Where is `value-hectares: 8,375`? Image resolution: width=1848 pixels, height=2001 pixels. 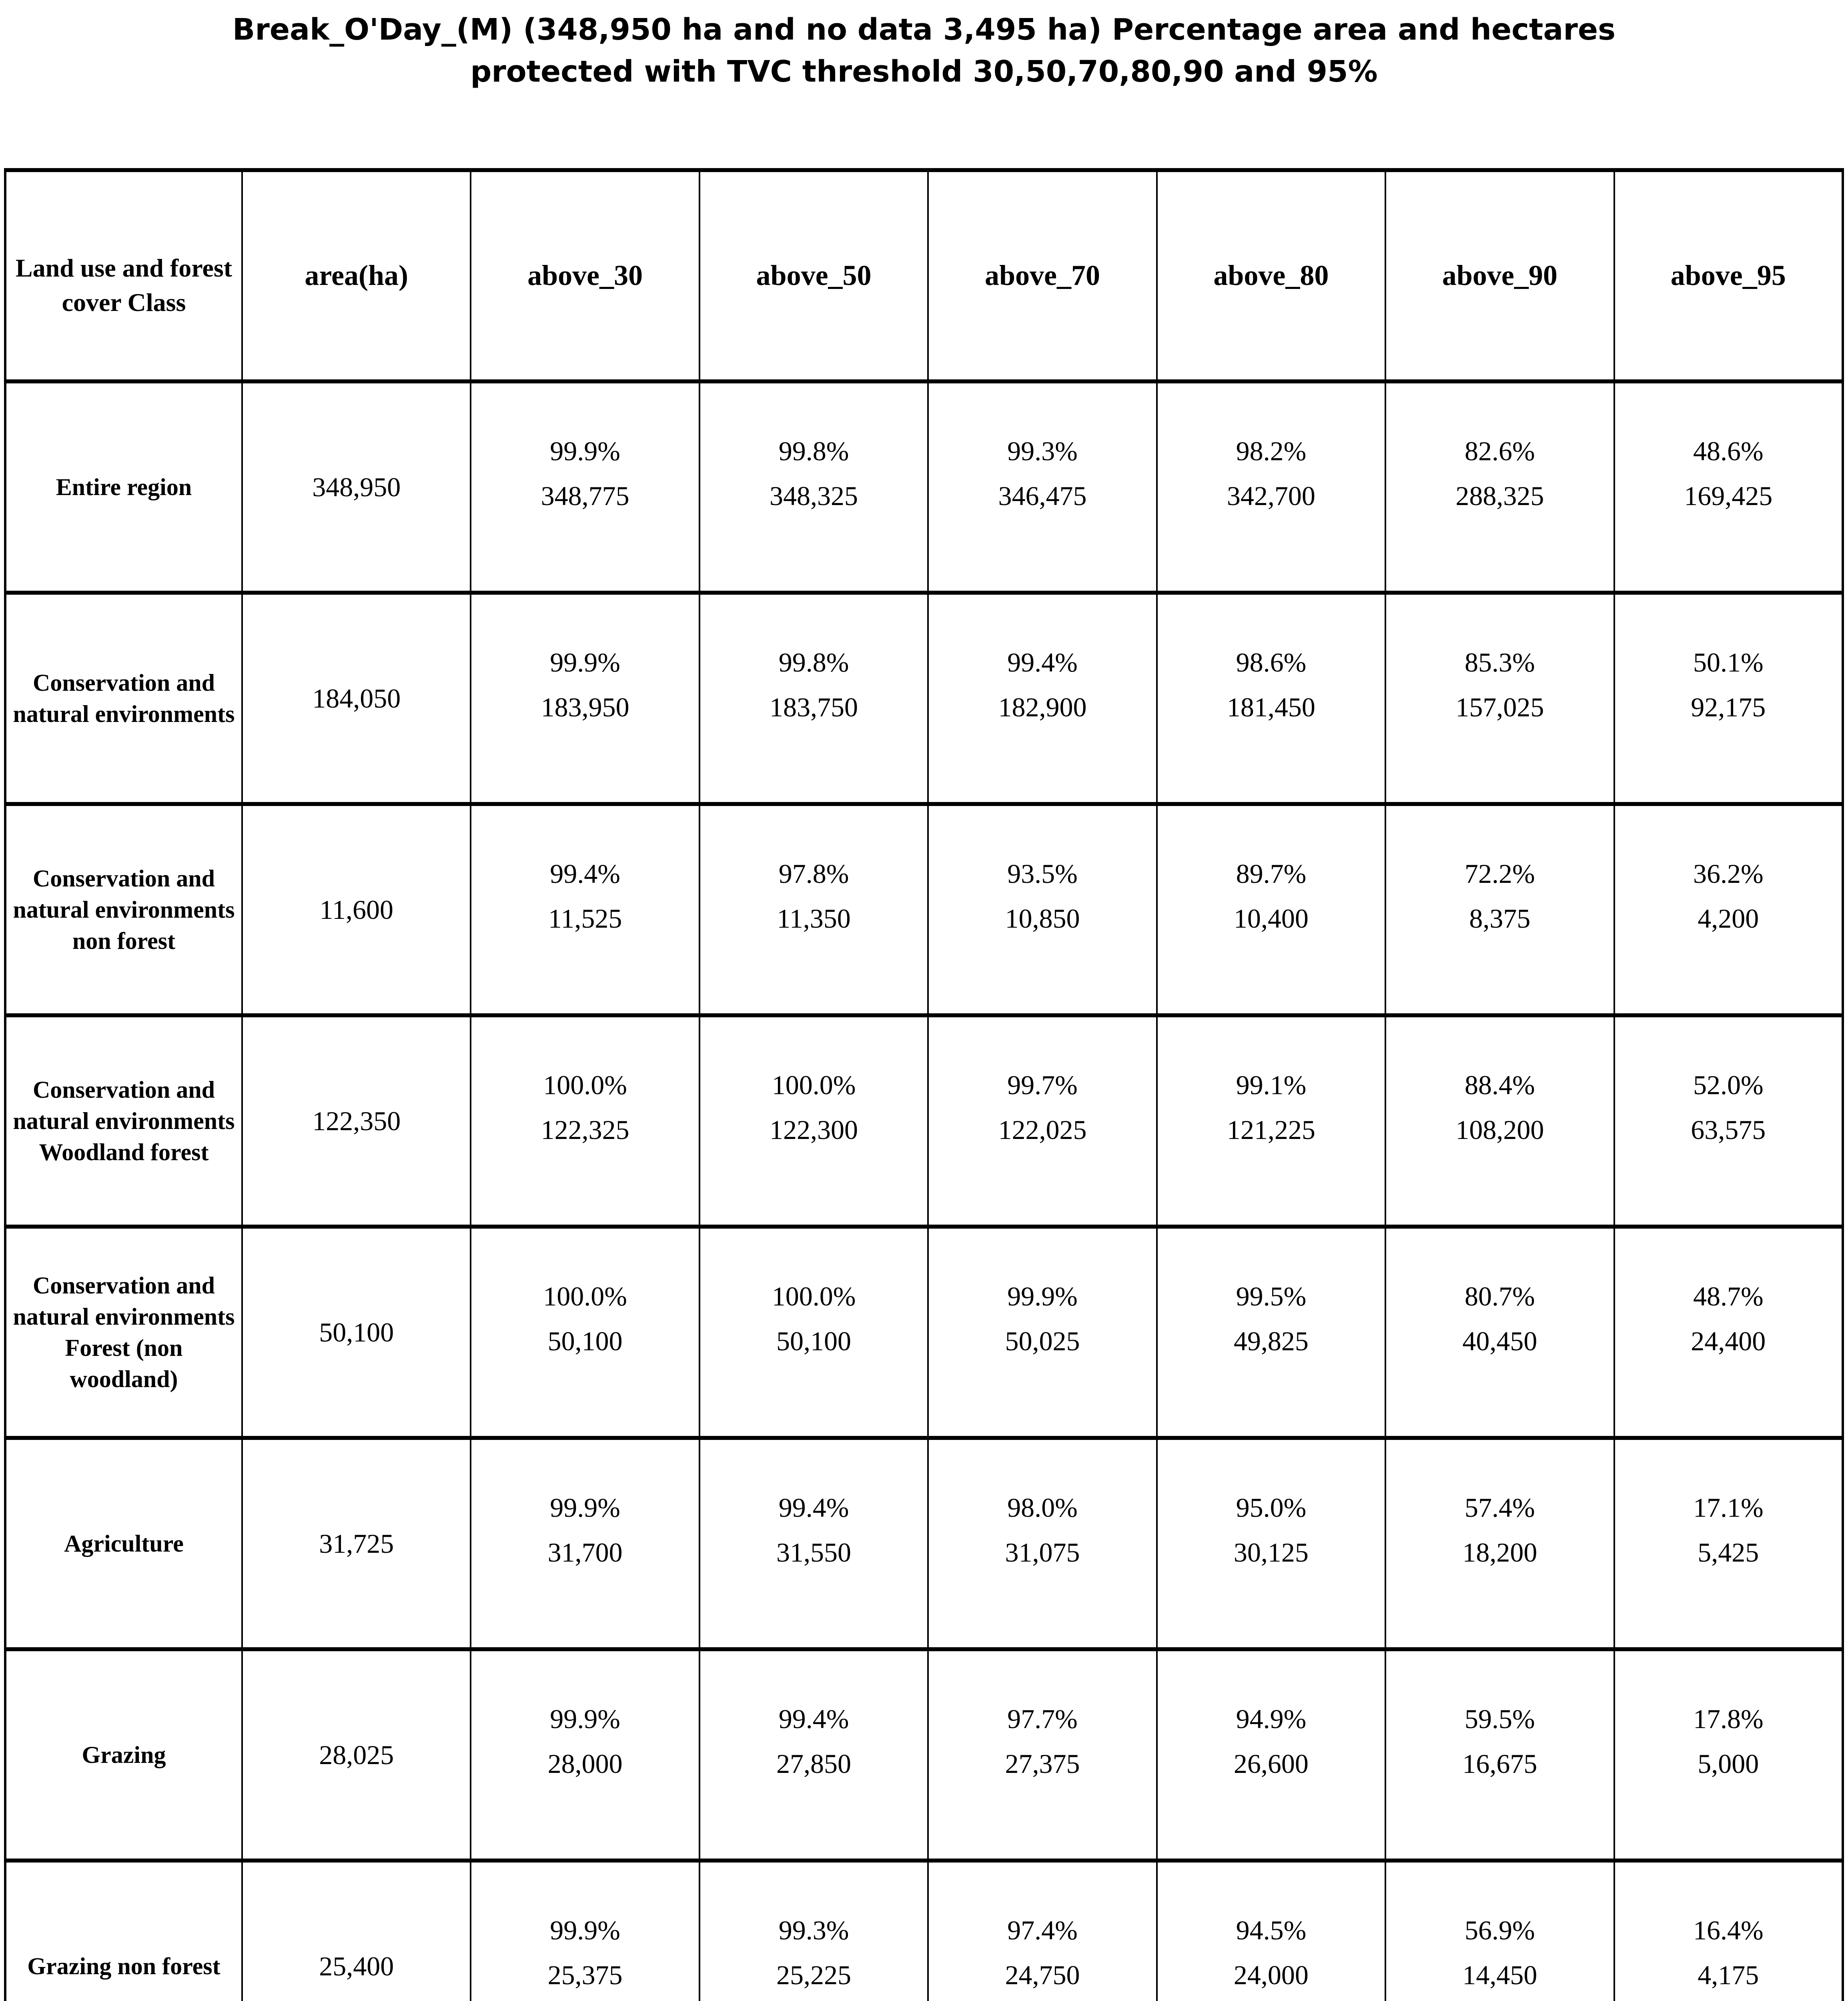
value-hectares: 8,375 is located at coordinates (1500, 918).